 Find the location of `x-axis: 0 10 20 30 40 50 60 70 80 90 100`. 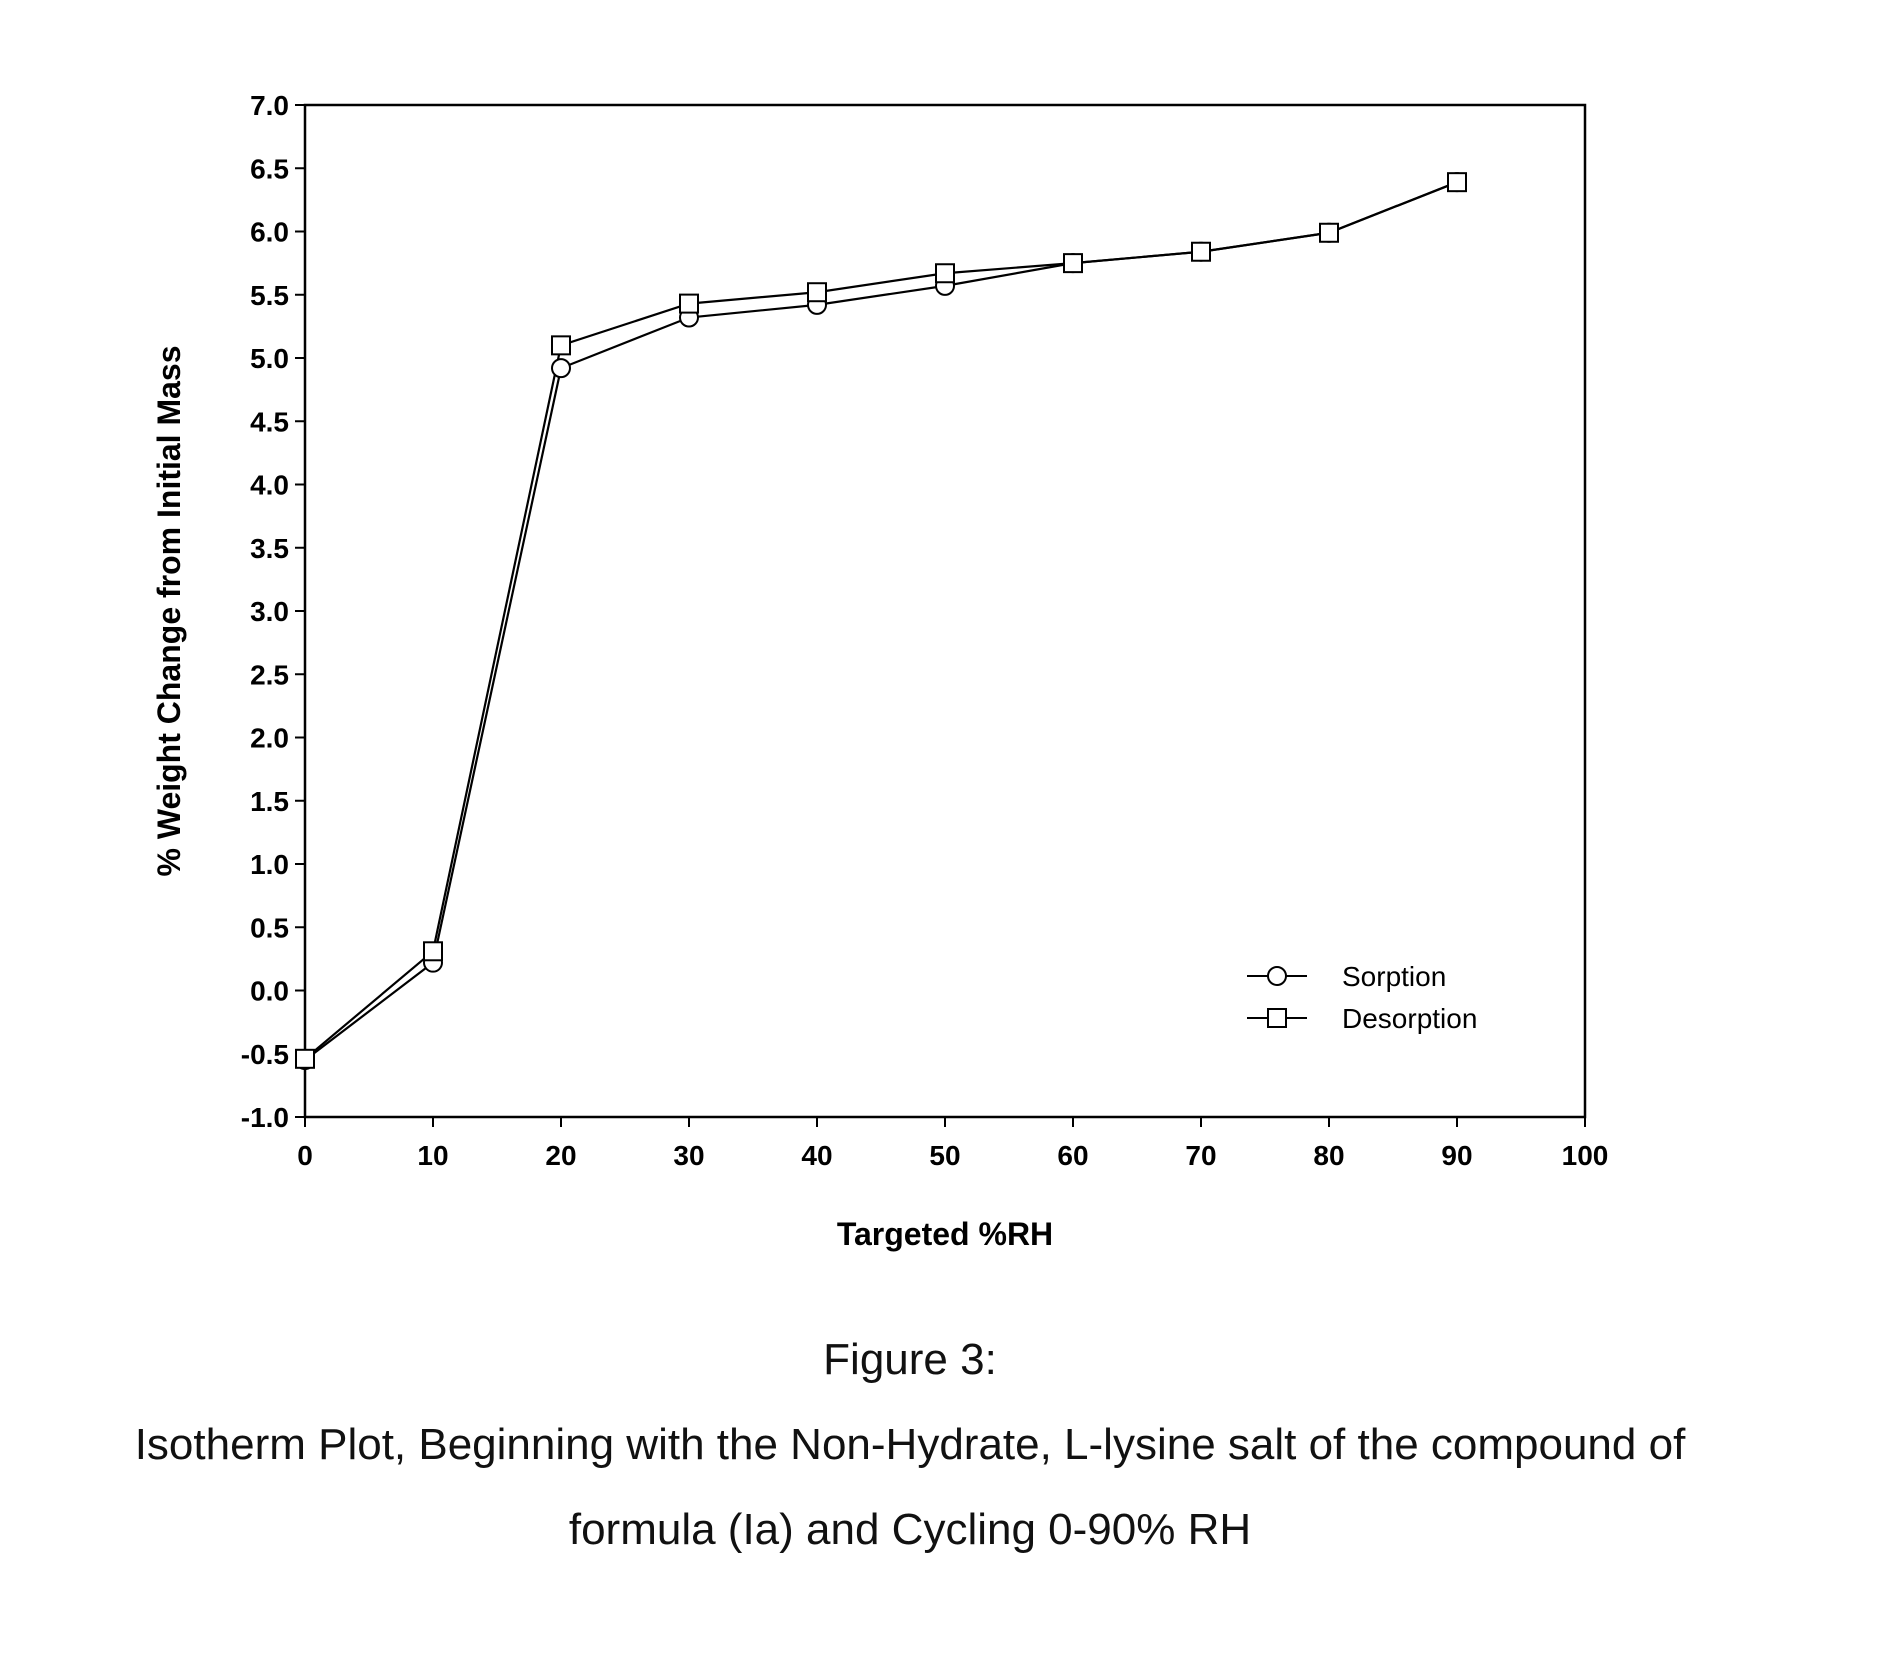

x-axis: 0 10 20 30 40 50 60 70 80 90 100 is located at coordinates (952, 1144).